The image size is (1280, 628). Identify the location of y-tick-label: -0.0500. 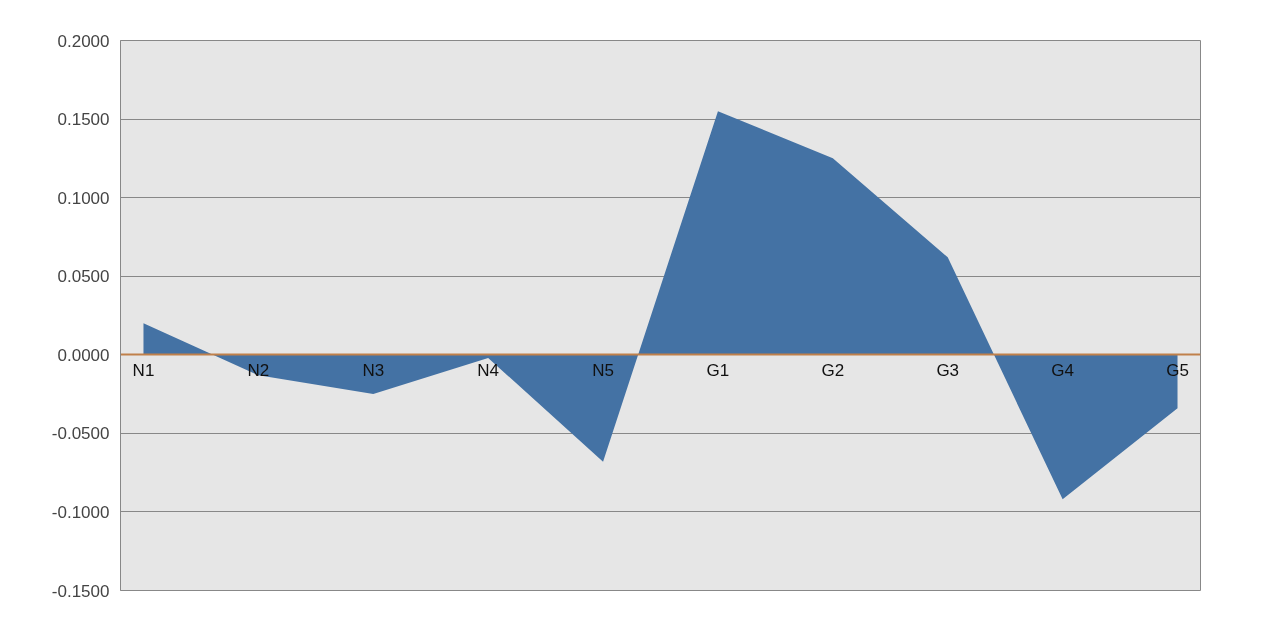
(80, 434).